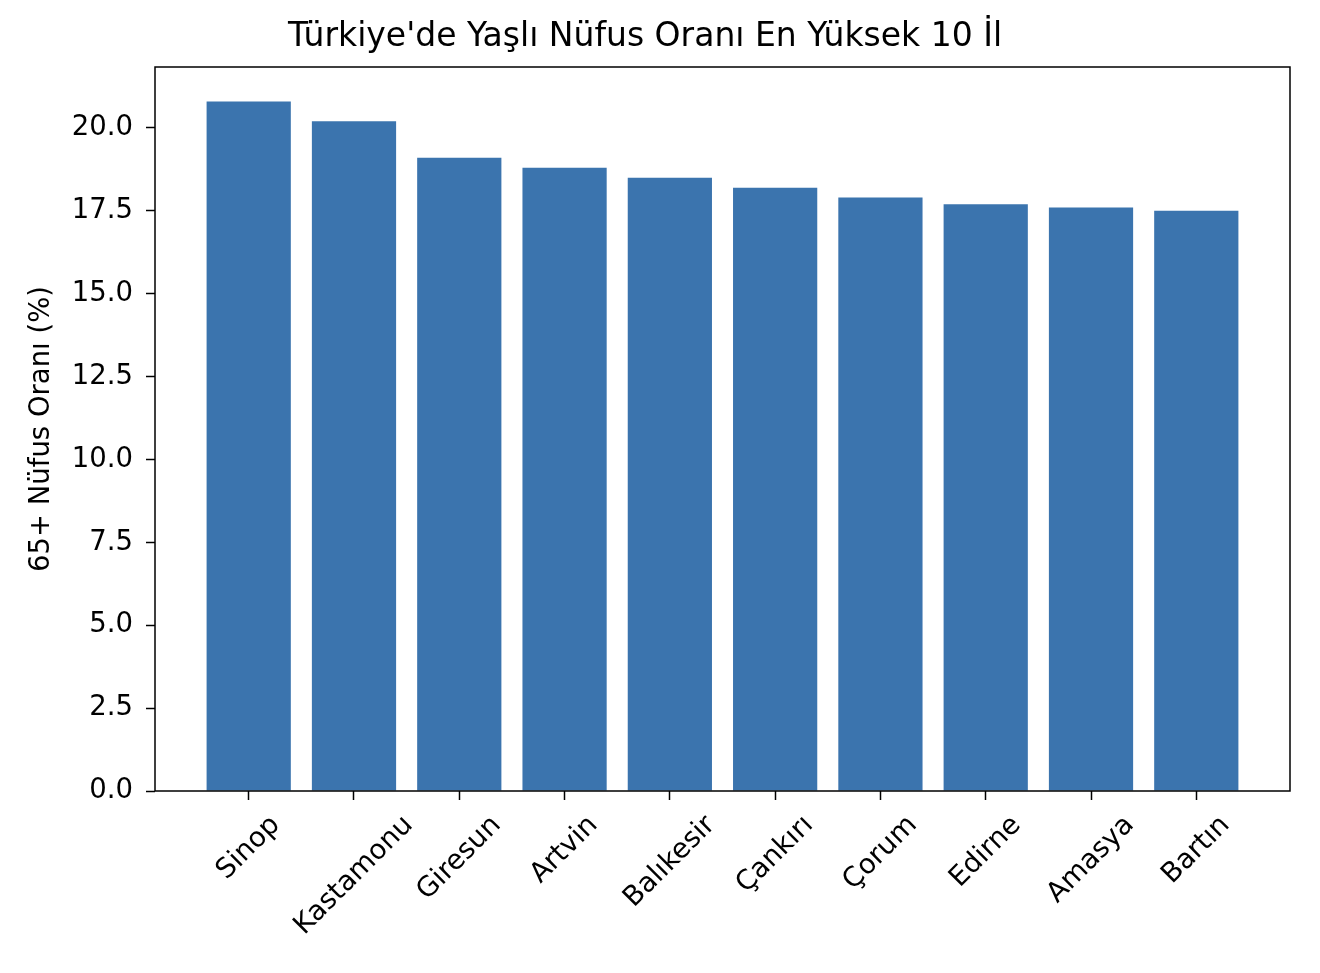 This screenshot has width=1320, height=973. Describe the element at coordinates (102, 290) in the screenshot. I see `y-tick-label: 15.0` at that location.